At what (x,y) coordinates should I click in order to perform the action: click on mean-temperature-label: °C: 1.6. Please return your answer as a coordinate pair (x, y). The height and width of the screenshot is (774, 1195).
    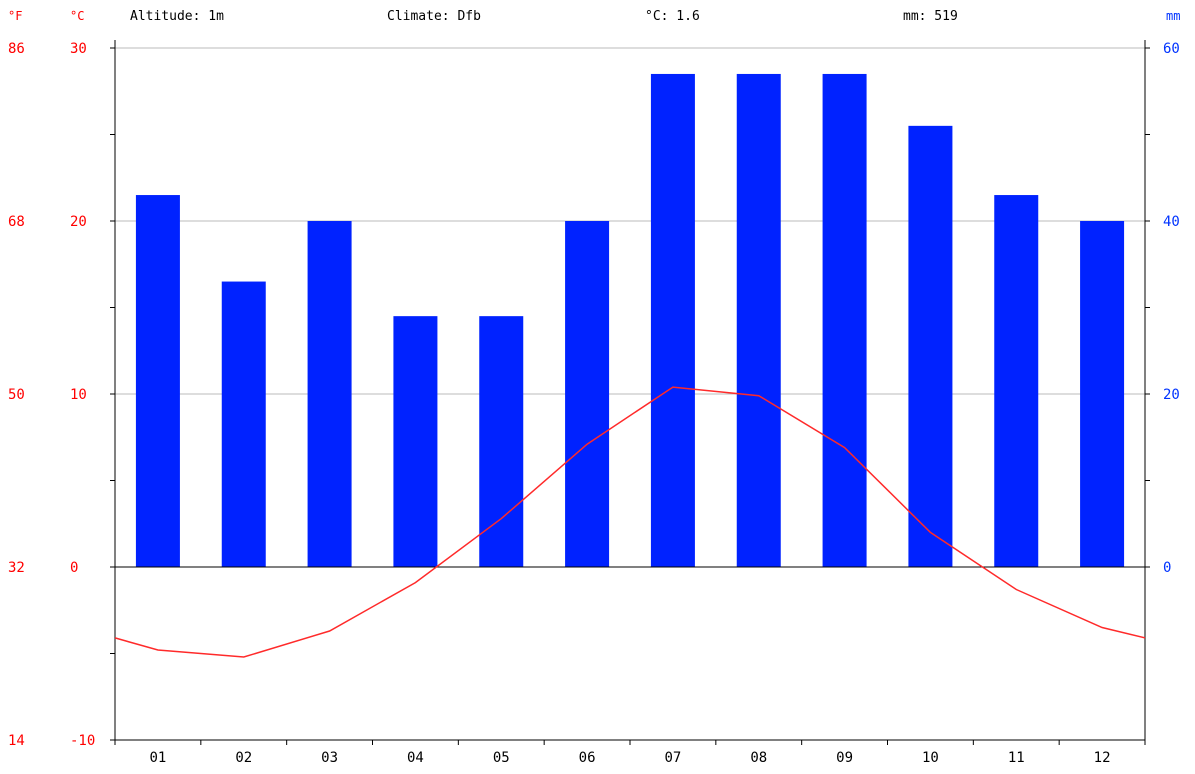
    Looking at the image, I should click on (672, 16).